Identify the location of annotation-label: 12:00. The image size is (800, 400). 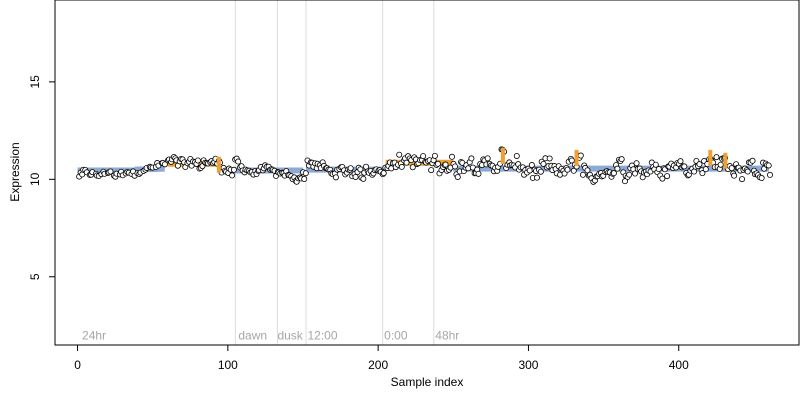
(323, 335).